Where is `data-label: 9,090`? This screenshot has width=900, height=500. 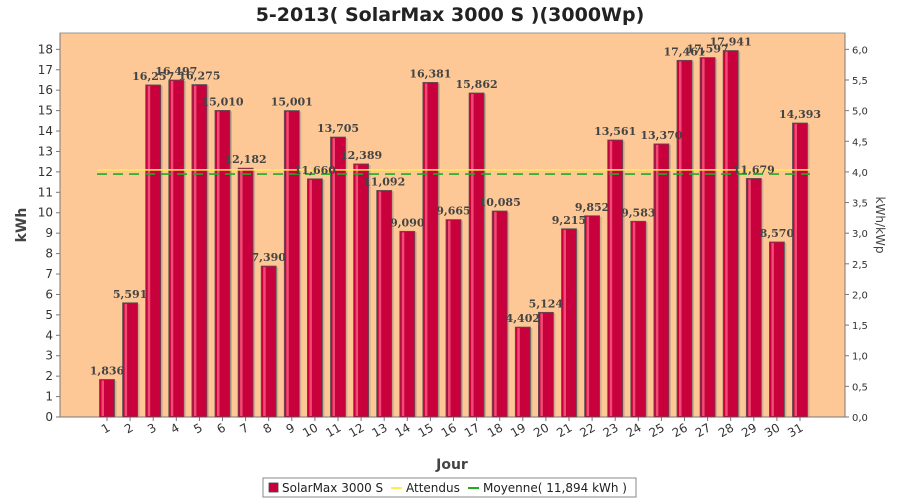
data-label: 9,090 is located at coordinates (407, 222).